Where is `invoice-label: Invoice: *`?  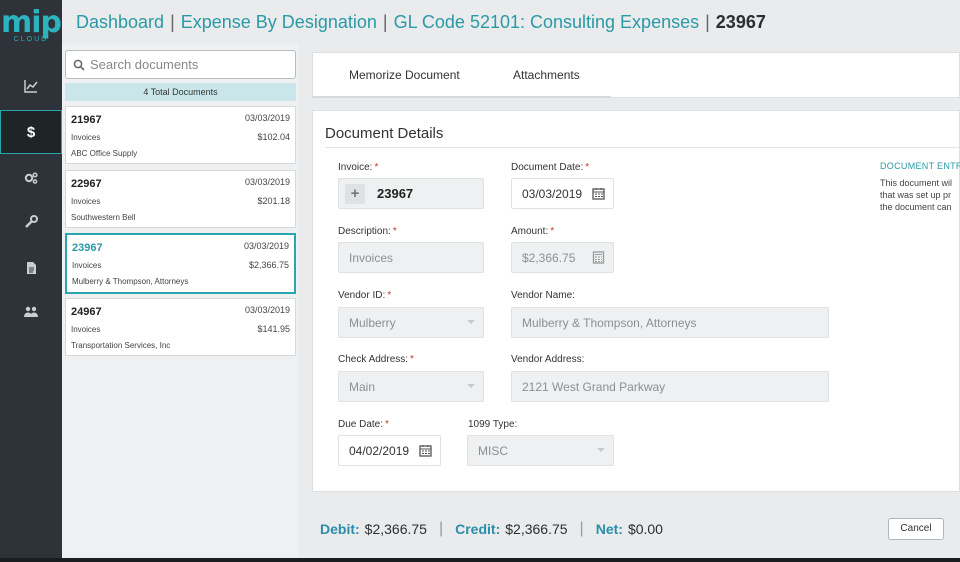
invoice-label: Invoice: * is located at coordinates (358, 167).